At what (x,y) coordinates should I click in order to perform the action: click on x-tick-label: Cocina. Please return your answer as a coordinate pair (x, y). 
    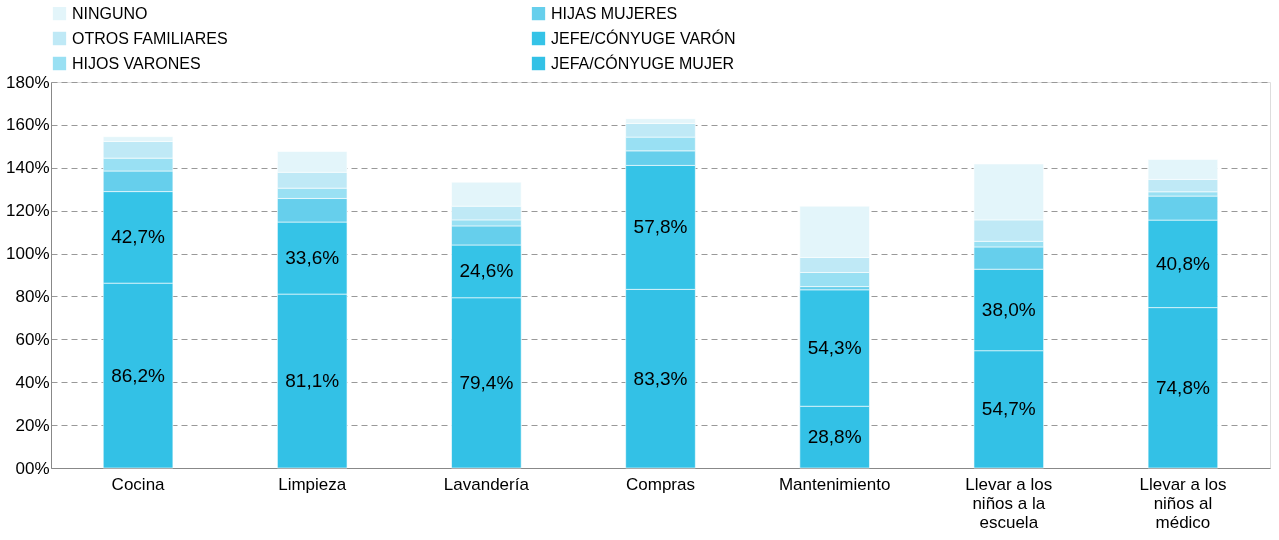
    Looking at the image, I should click on (138, 484).